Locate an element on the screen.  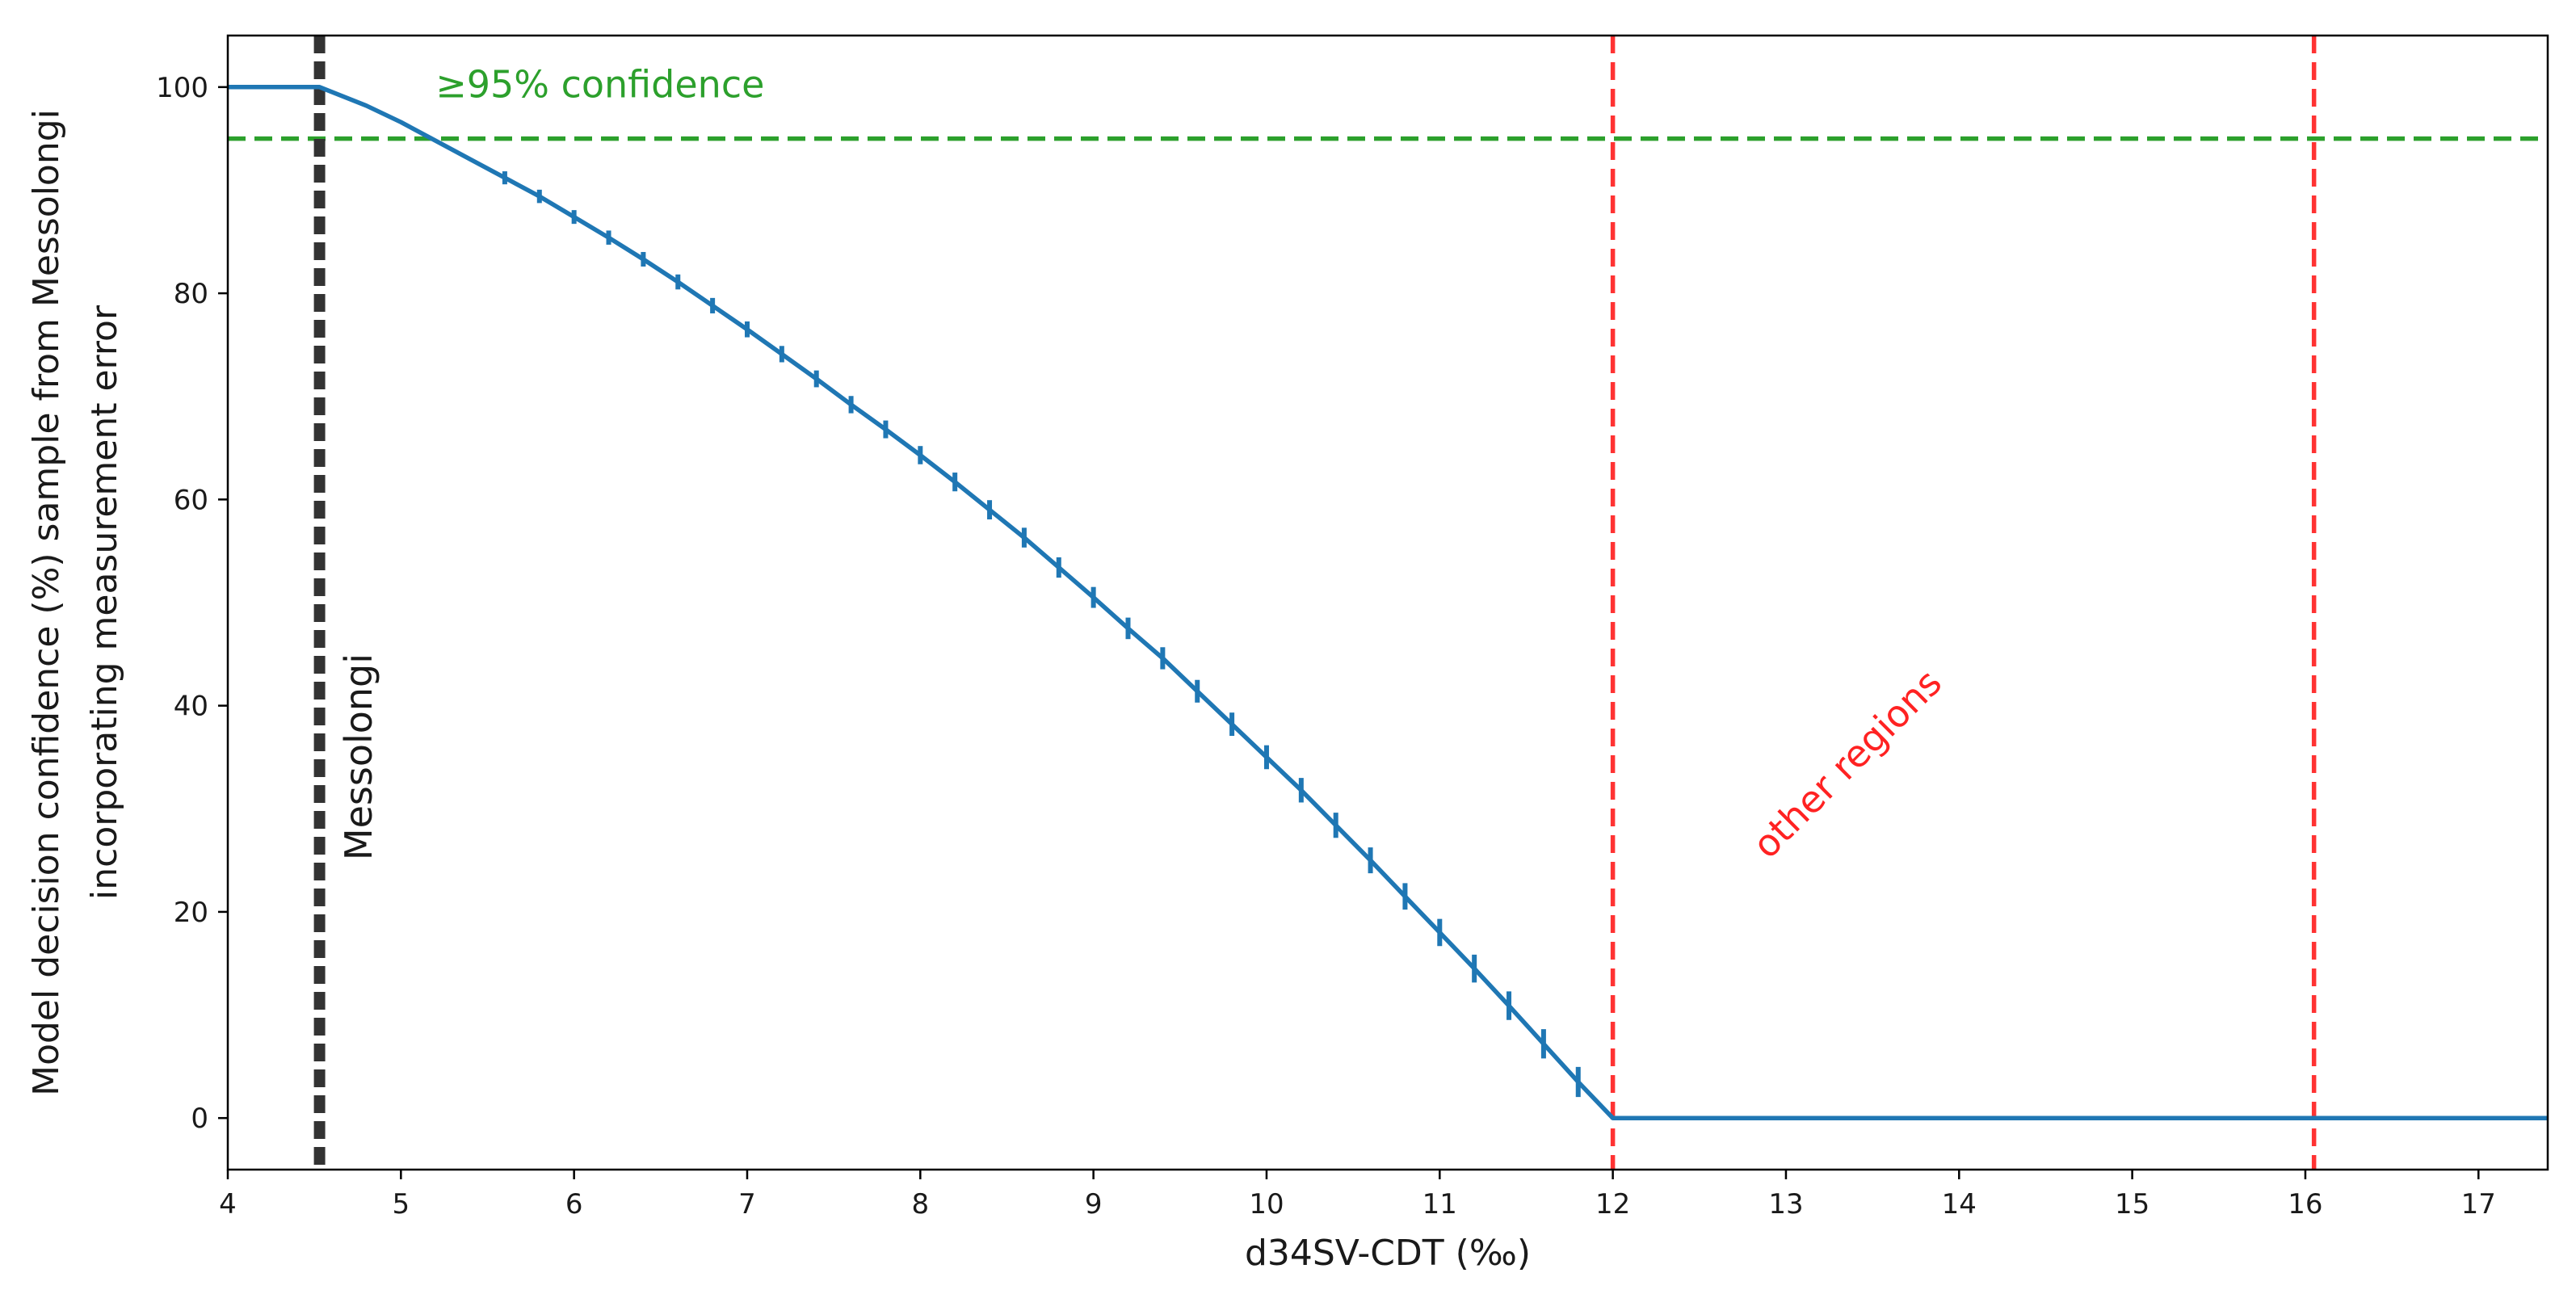
confidence-annotation: ≥95% confidence is located at coordinates (599, 85).